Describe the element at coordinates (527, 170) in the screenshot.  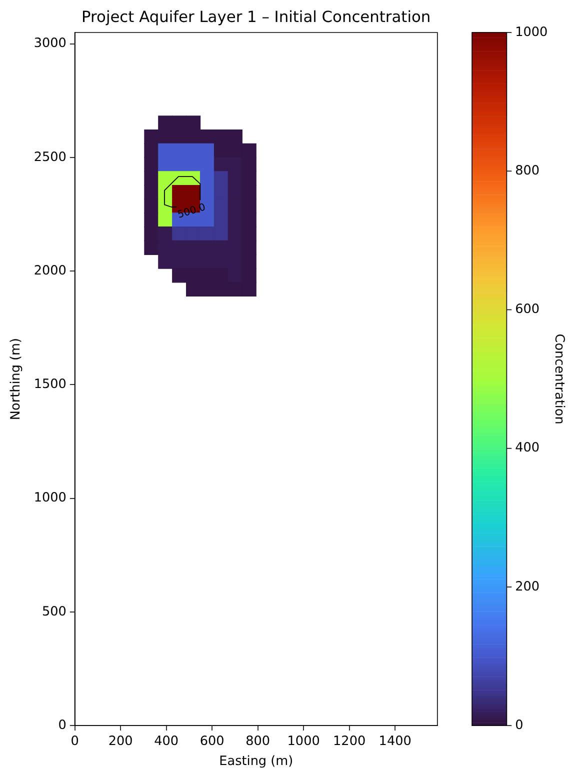
I see `color-bar-label: 800` at that location.